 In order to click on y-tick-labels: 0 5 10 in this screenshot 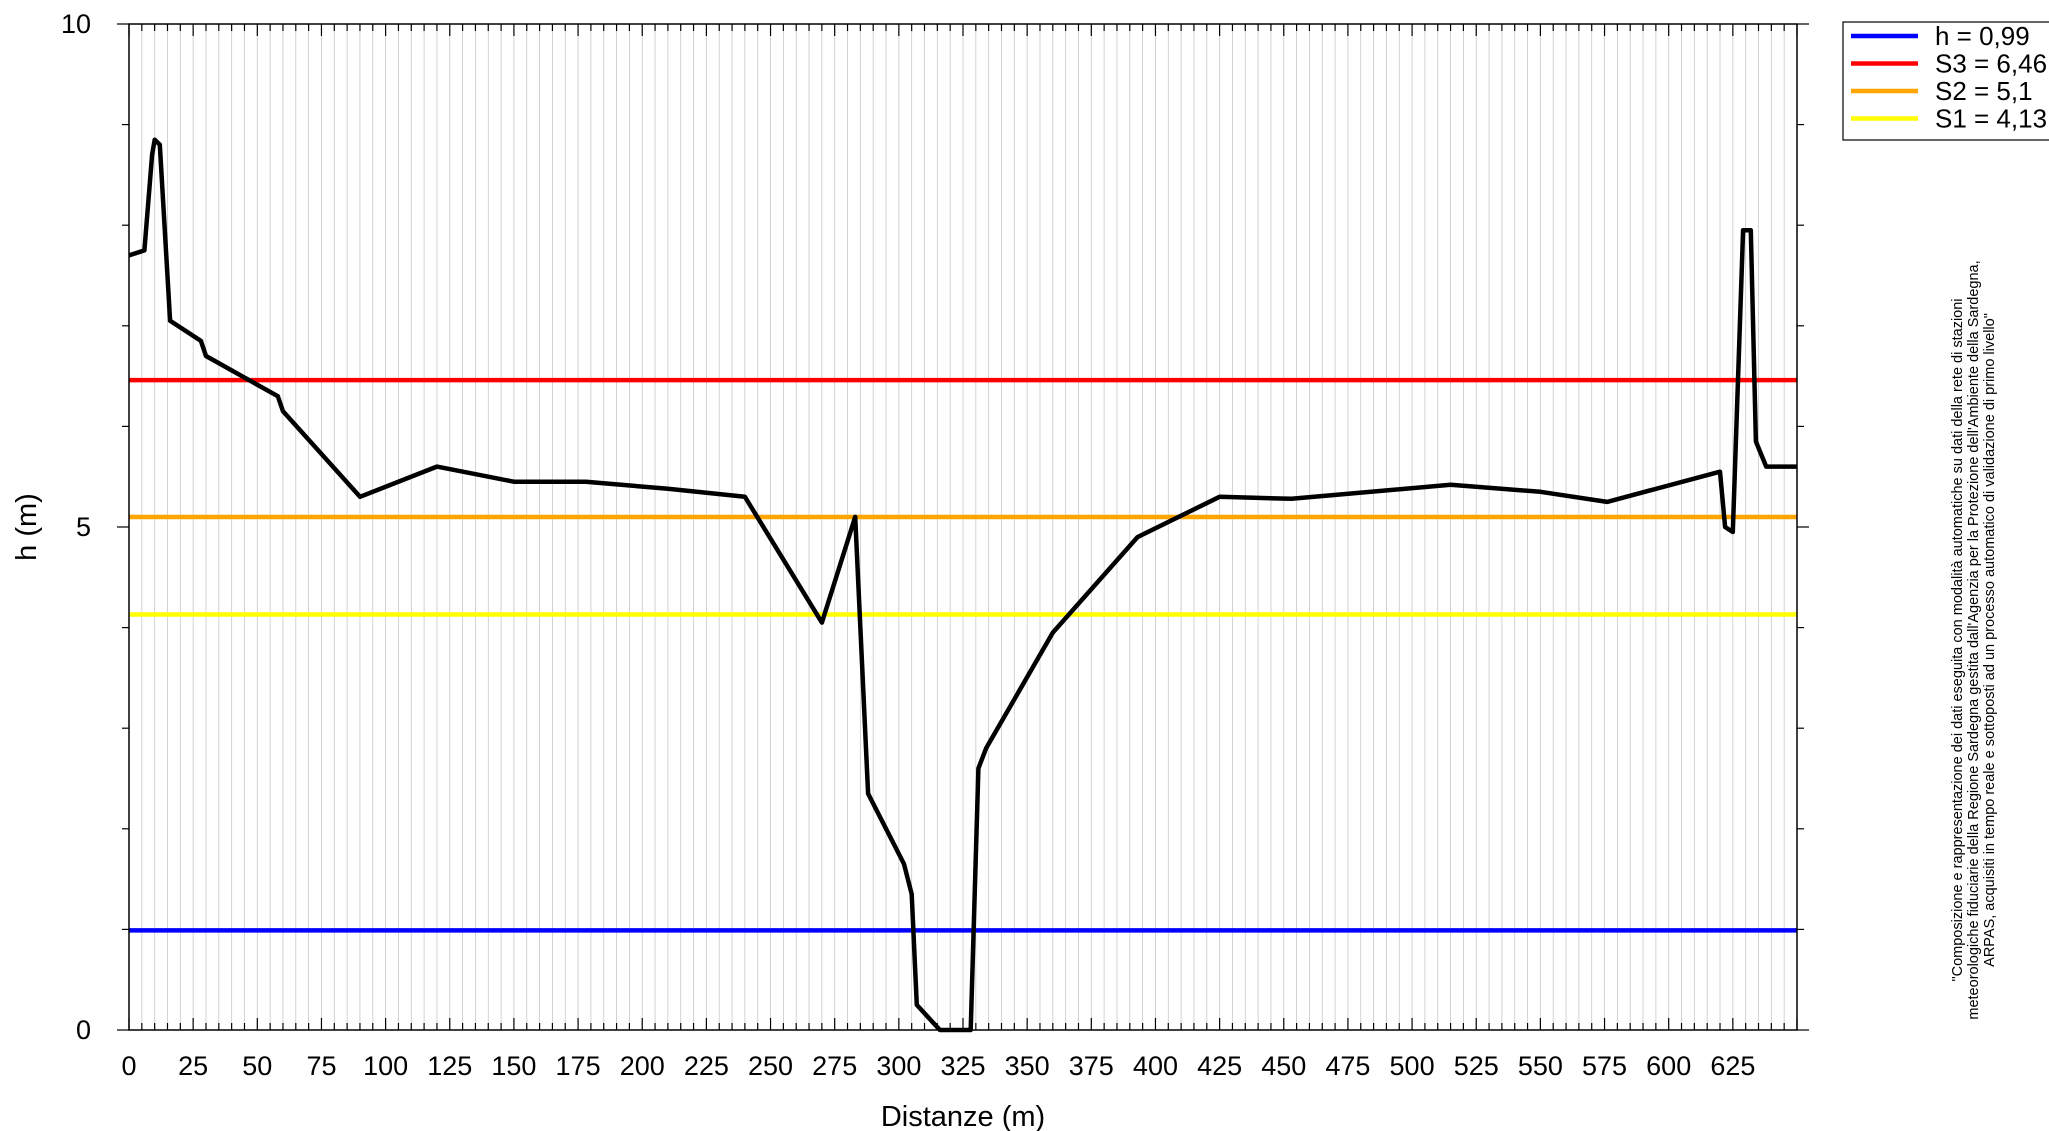, I will do `click(76, 527)`.